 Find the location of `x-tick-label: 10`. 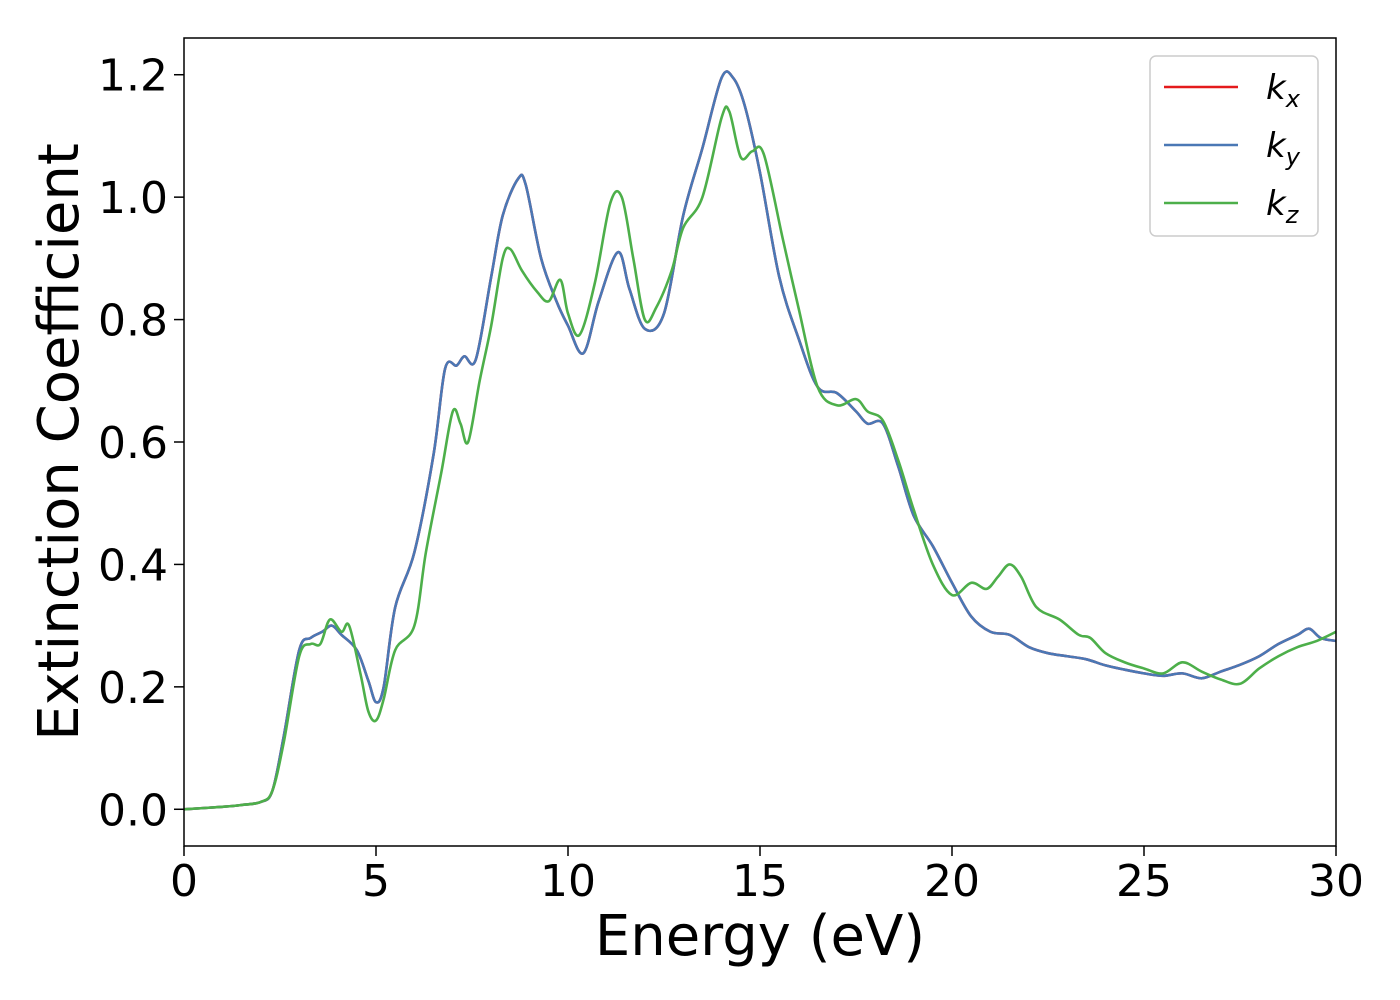

x-tick-label: 10 is located at coordinates (568, 881).